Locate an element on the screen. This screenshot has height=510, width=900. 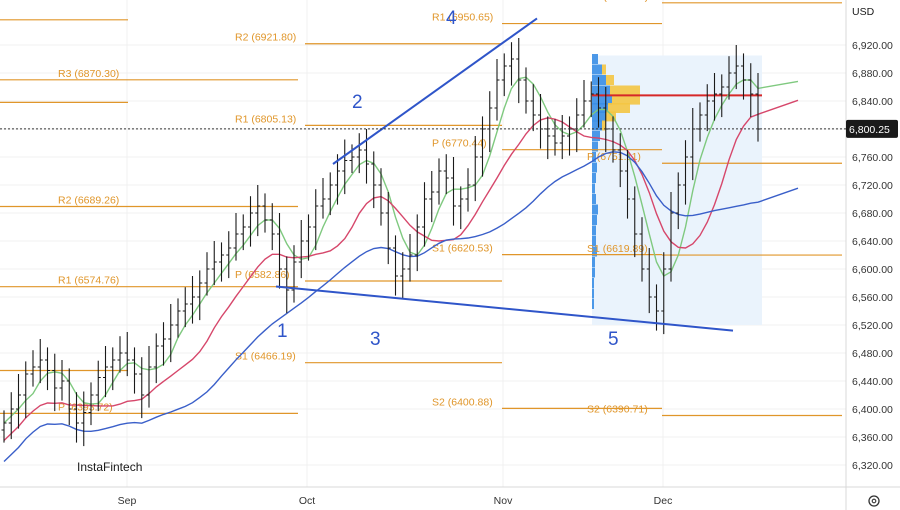
y-tick-label: 6,880.00 is located at coordinates (872, 74).